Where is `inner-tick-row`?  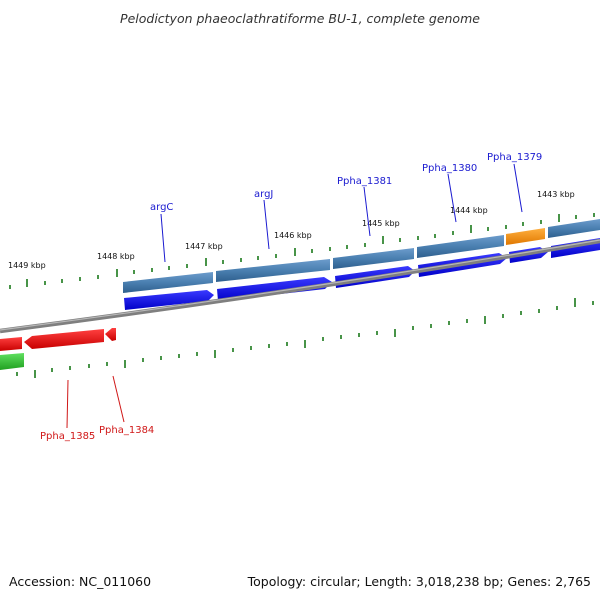 inner-tick-row is located at coordinates (305, 338).